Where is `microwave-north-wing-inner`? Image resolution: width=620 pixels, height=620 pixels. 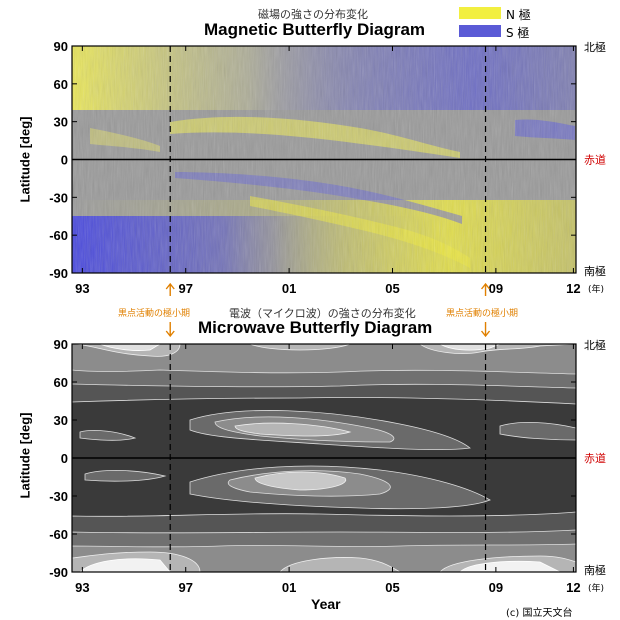 microwave-north-wing-inner is located at coordinates (293, 429).